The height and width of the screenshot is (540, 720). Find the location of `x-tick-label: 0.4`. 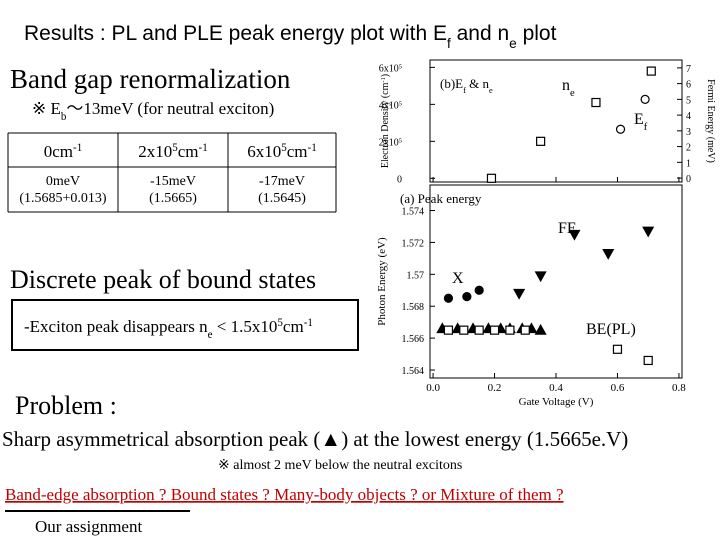

x-tick-label: 0.4 is located at coordinates (556, 388).